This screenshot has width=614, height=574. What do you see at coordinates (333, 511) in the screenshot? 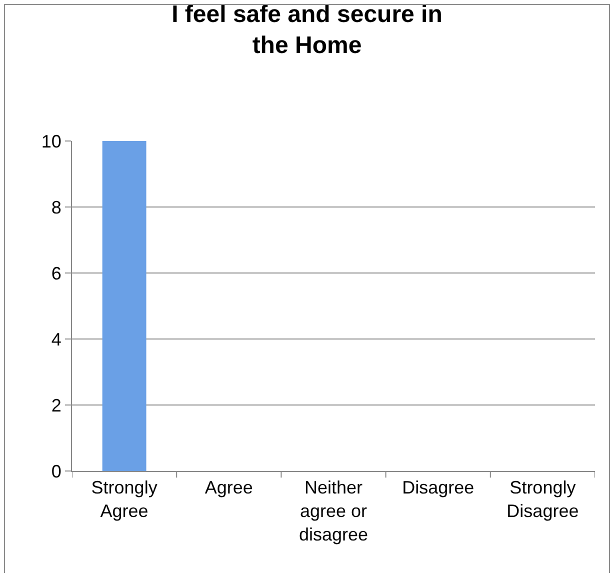
I see `x-tick-label: Neither agree or disagree` at bounding box center [333, 511].